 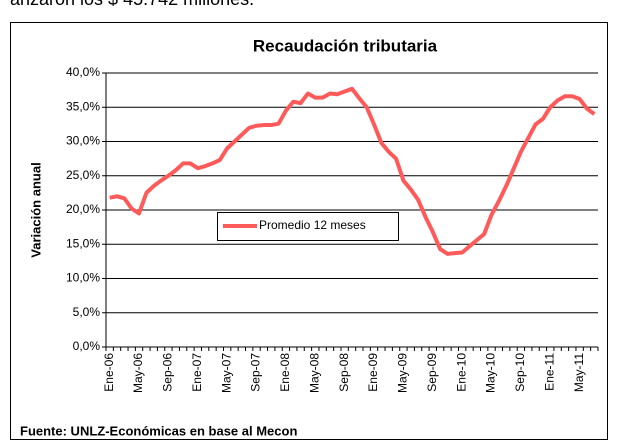 What do you see at coordinates (520, 372) in the screenshot?
I see `x-tick-label: Sep-10` at bounding box center [520, 372].